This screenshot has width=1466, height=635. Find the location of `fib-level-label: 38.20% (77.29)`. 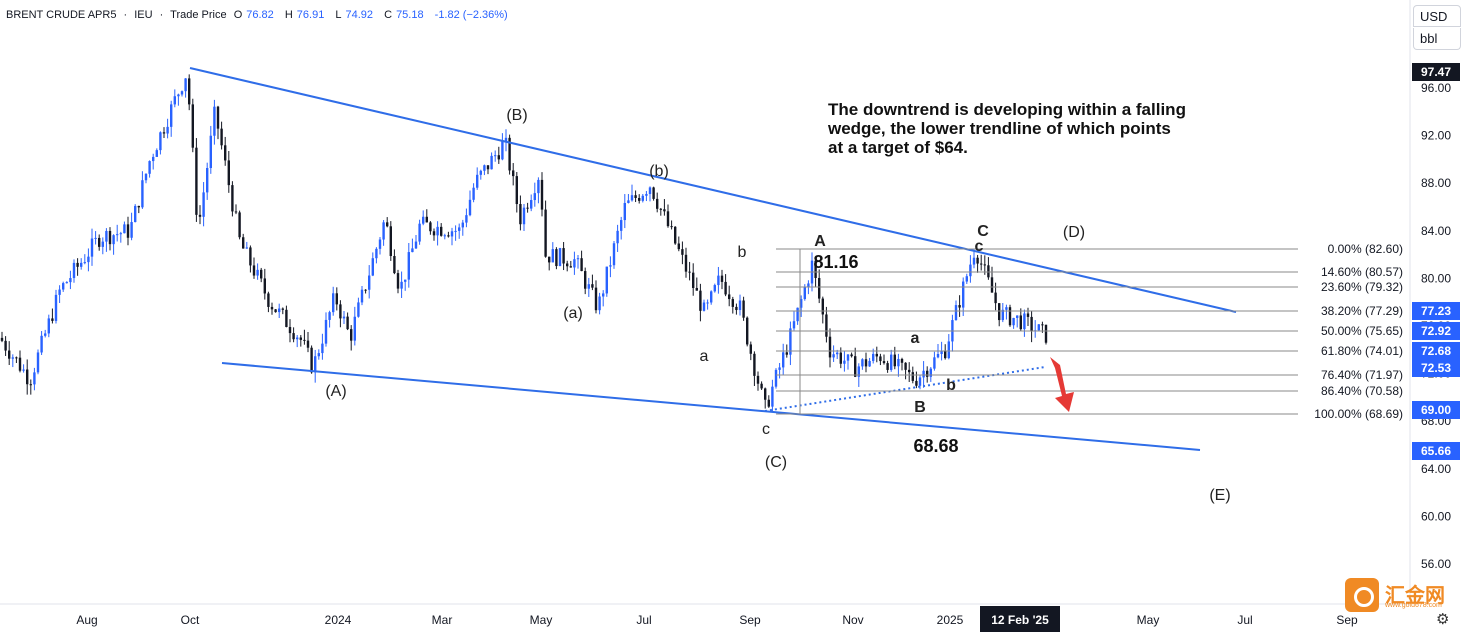

fib-level-label: 38.20% (77.29) is located at coordinates (1362, 311).